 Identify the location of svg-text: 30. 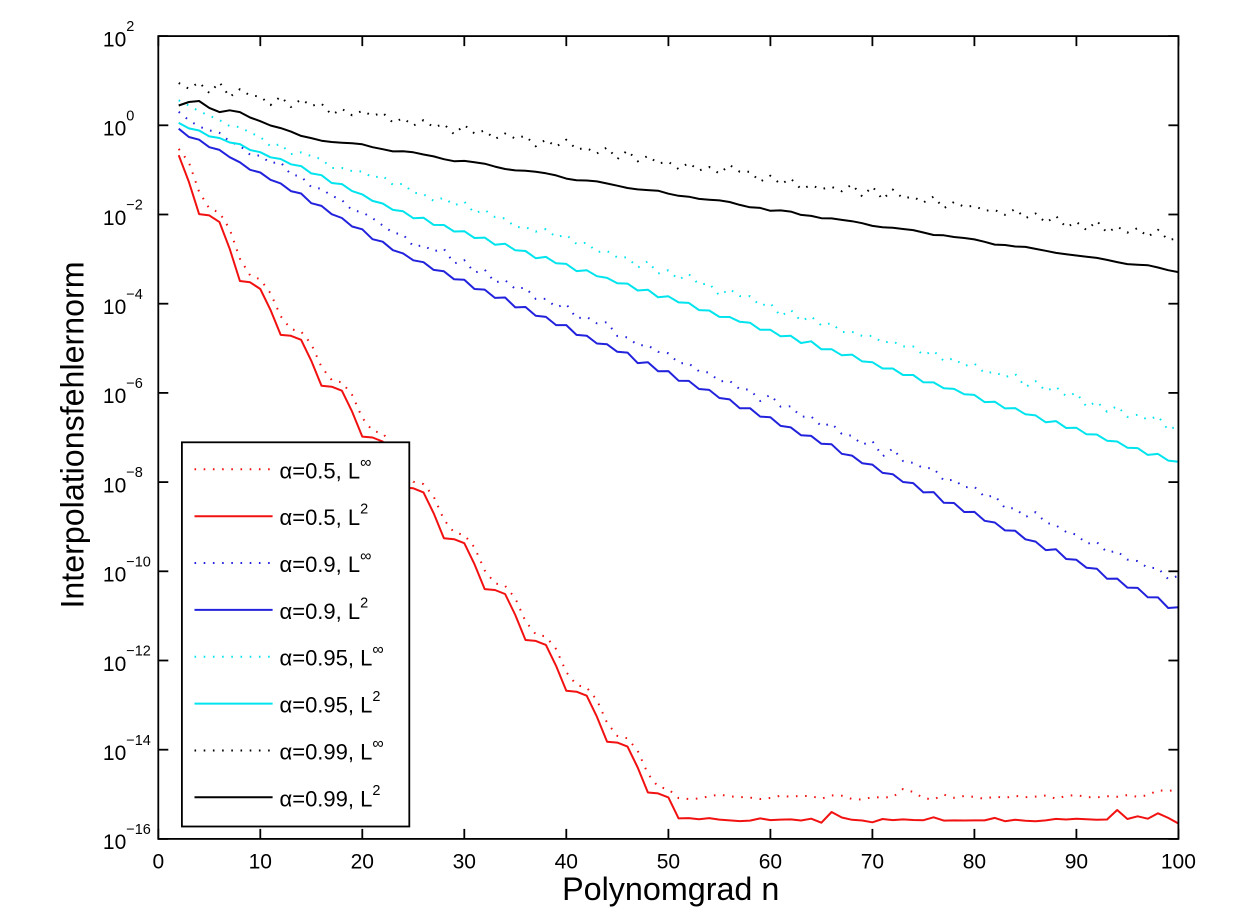
(464, 862).